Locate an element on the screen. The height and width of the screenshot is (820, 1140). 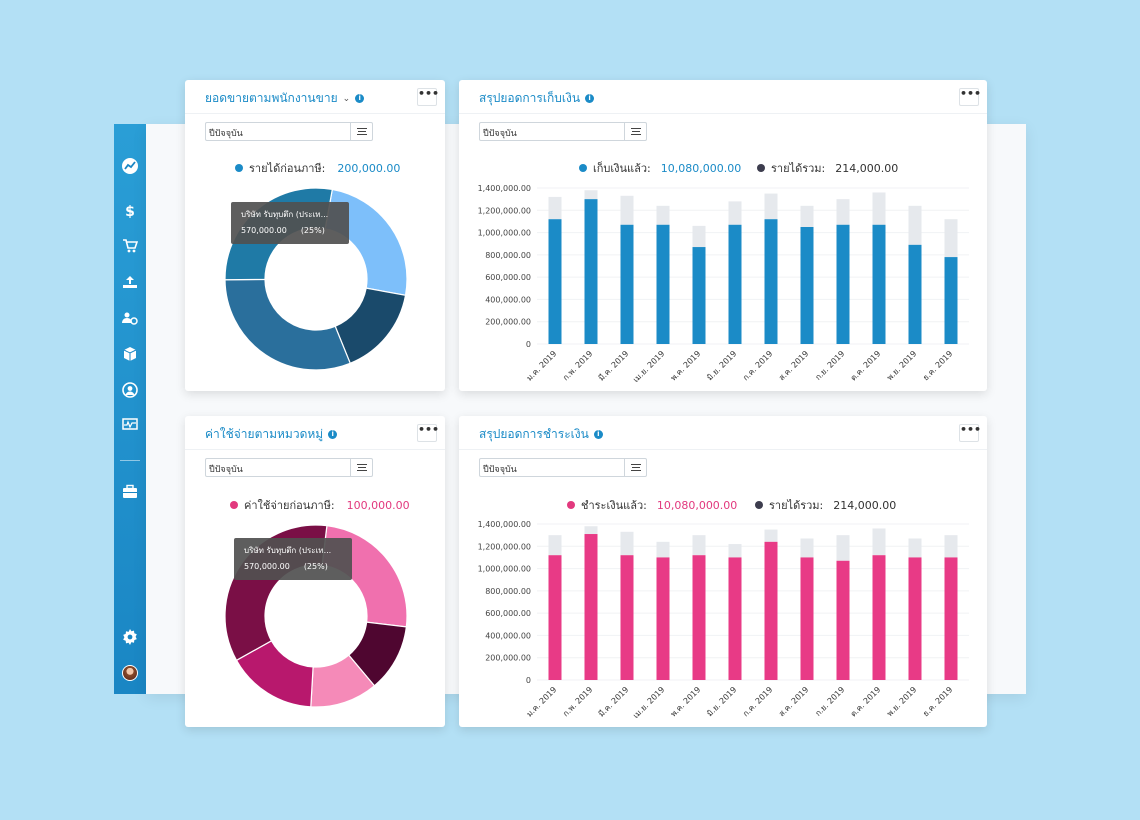
chart-legend: รายได้ก่อนภาษี: 200,000.00 is located at coordinates (317, 168).